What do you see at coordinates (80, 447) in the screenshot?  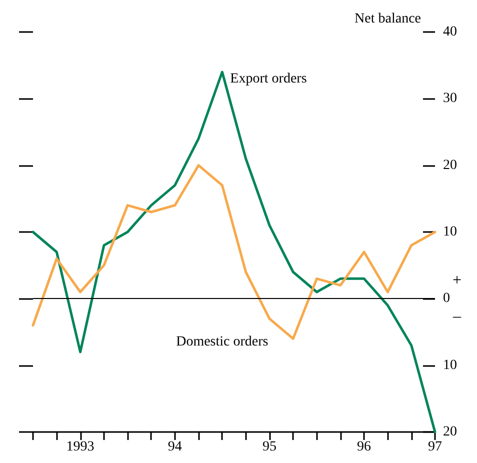 I see `x-tick-label: 1993` at bounding box center [80, 447].